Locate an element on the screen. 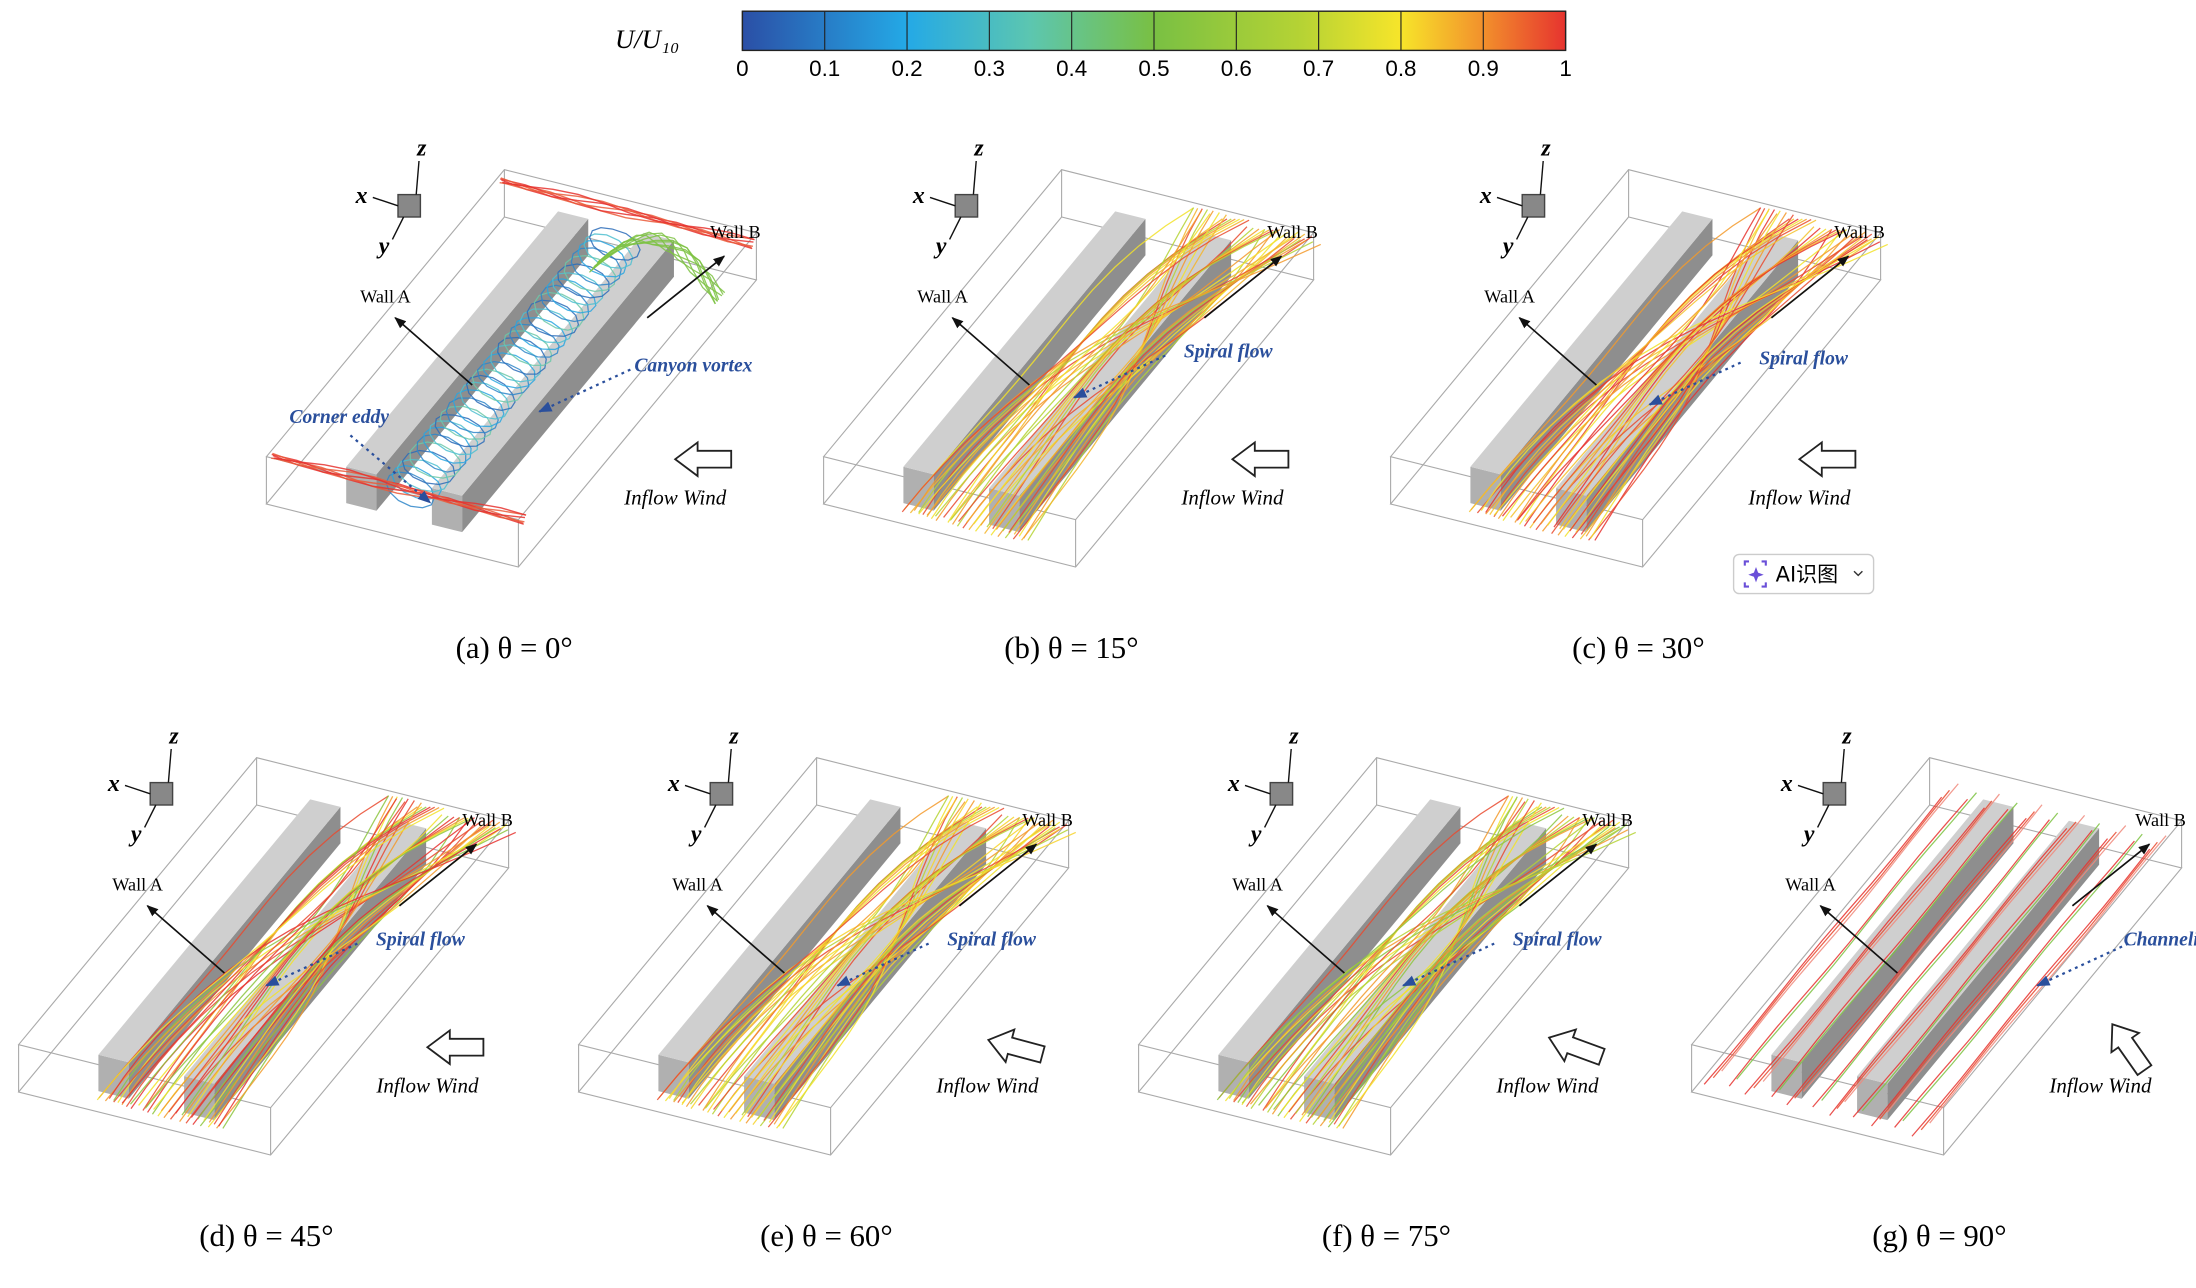 The width and height of the screenshot is (2196, 1288). panel-caption: (f) θ = 75° is located at coordinates (1386, 1236).